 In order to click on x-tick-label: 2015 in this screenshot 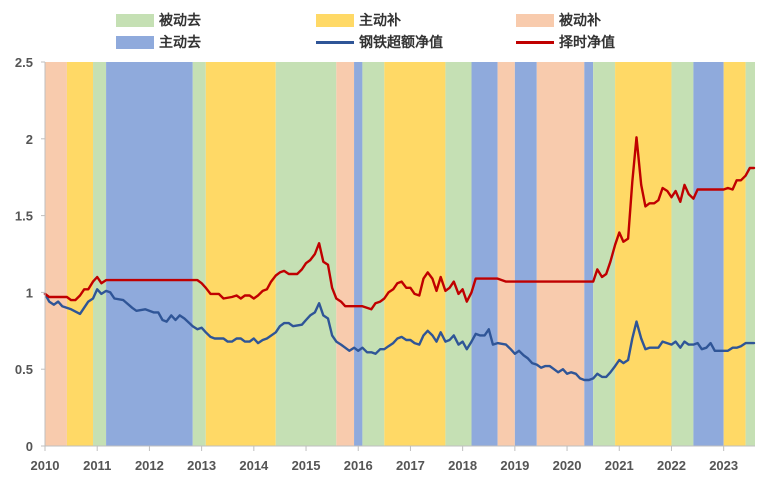, I will do `click(306, 465)`.